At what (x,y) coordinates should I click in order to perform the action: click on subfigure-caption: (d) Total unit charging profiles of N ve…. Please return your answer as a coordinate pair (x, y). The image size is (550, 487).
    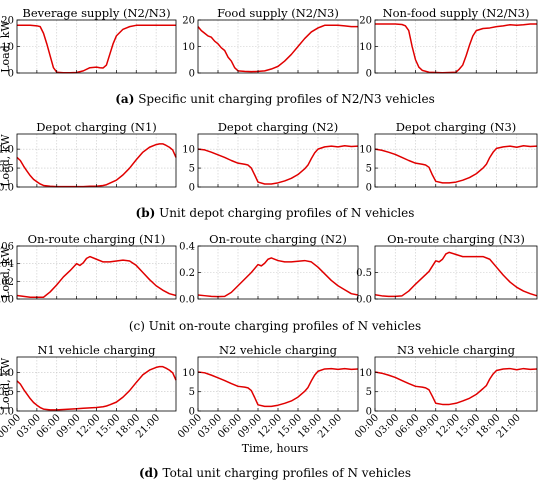
    Looking at the image, I should click on (275, 473).